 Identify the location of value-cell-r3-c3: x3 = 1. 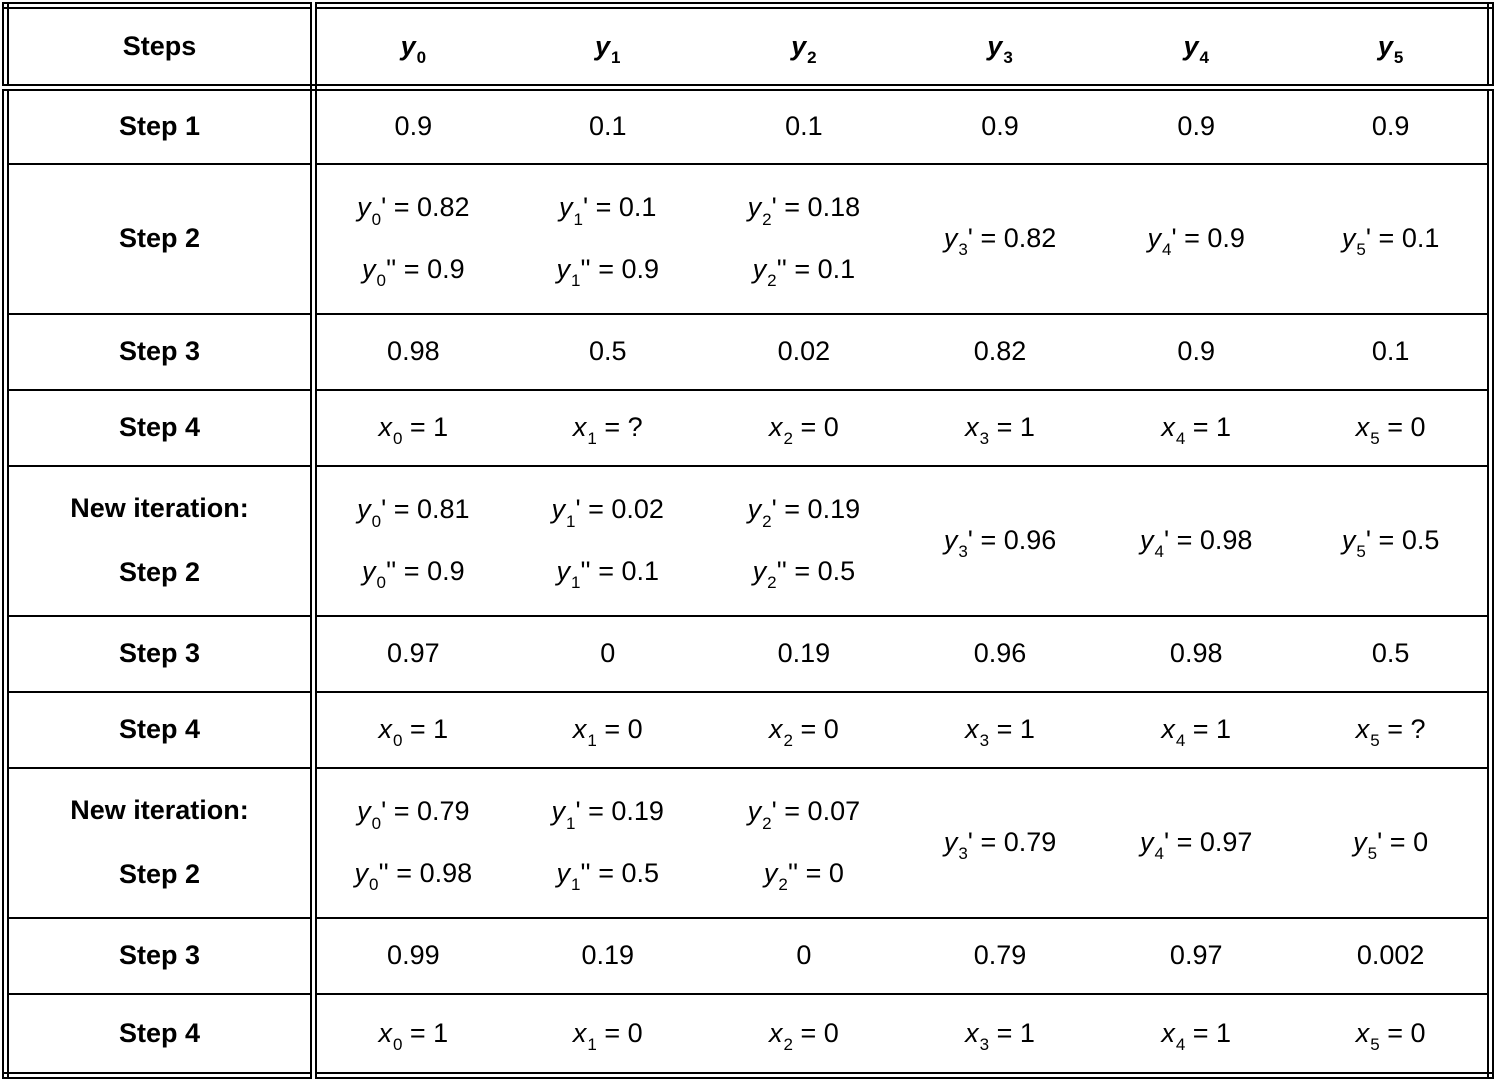
(1000, 427).